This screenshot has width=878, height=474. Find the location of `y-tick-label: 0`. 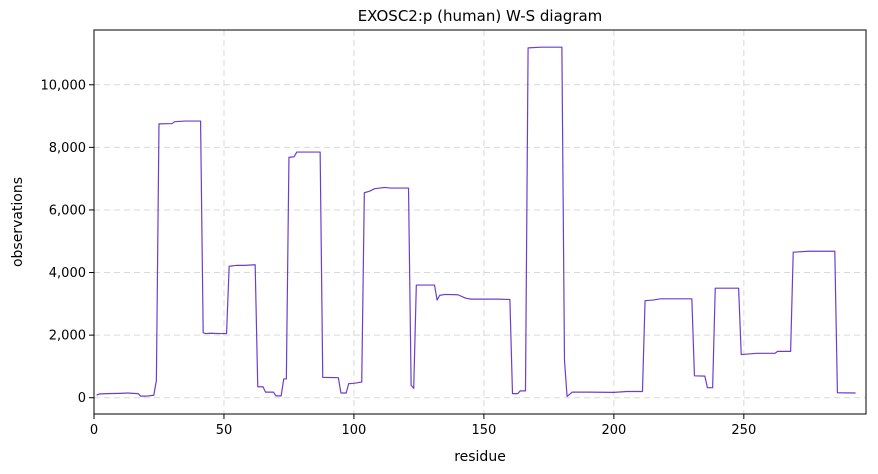

y-tick-label: 0 is located at coordinates (82, 398).